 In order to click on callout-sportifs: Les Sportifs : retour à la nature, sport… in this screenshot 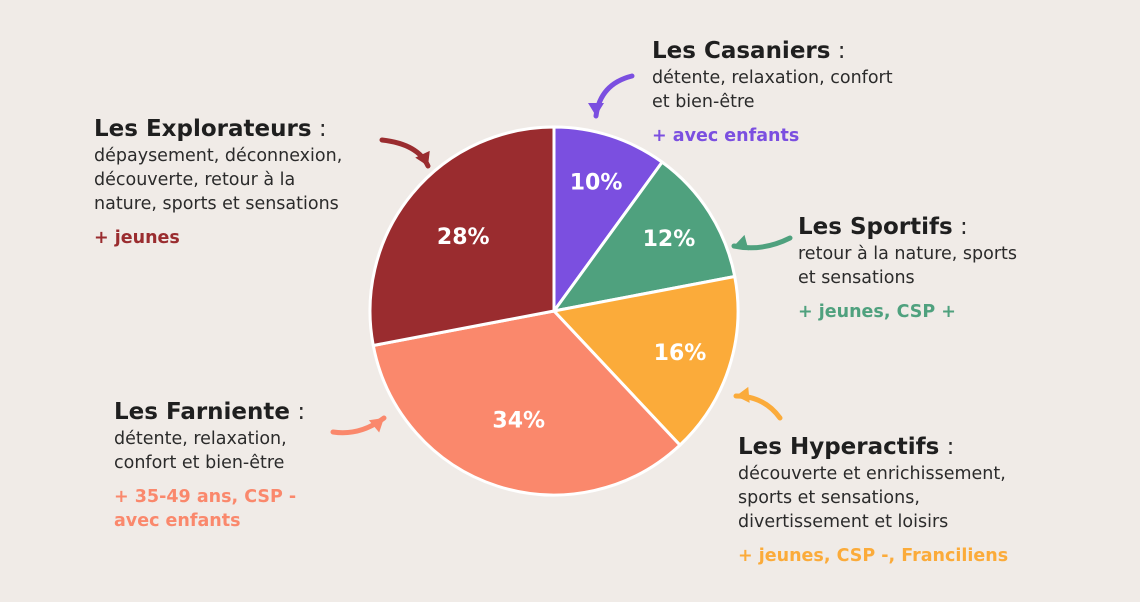, I will do `click(907, 268)`.